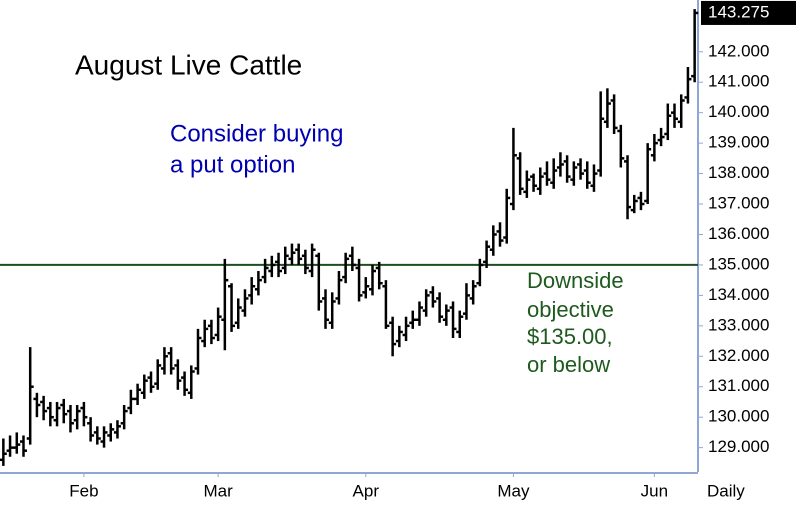 The image size is (796, 510). Describe the element at coordinates (575, 280) in the screenshot. I see `annotation: Downside` at that location.